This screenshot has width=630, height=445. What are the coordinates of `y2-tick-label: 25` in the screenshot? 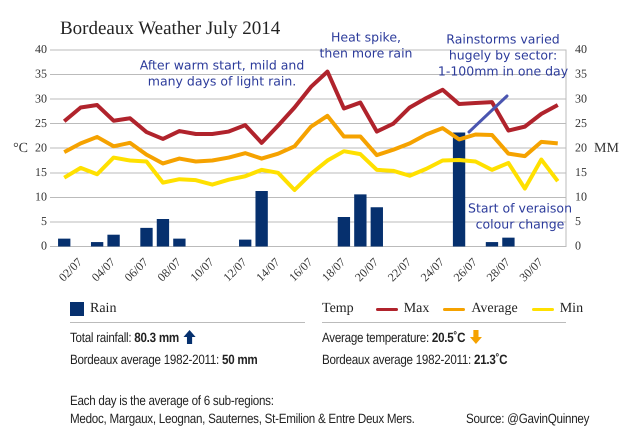 It's located at (581, 123).